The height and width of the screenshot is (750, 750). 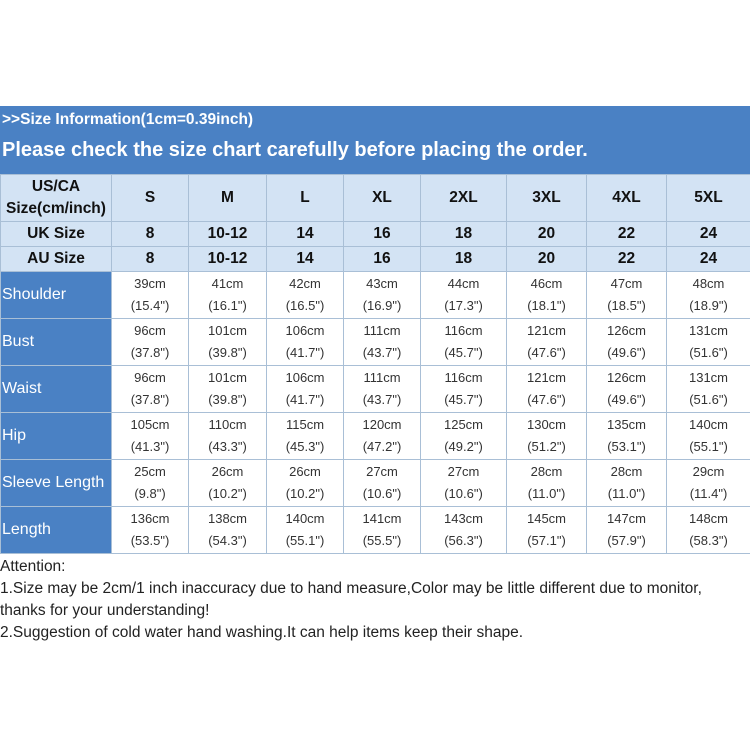 I want to click on measurement-cell: 26cm (10.2"), so click(x=227, y=483).